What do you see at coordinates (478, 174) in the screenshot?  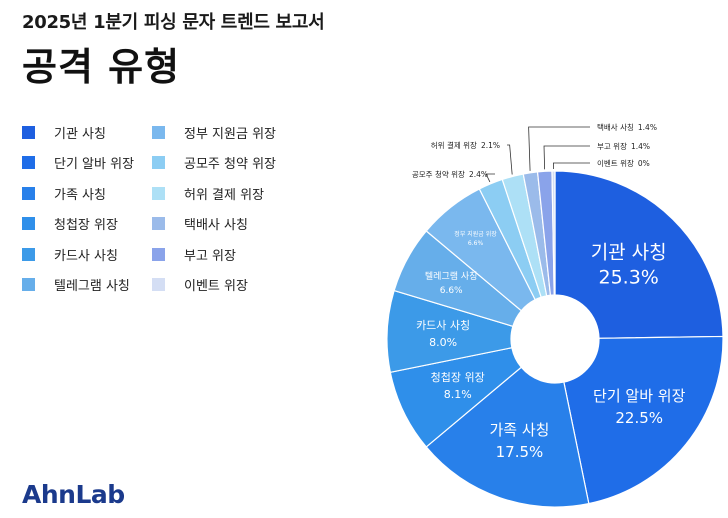 I see `callout-value: 2.4%` at bounding box center [478, 174].